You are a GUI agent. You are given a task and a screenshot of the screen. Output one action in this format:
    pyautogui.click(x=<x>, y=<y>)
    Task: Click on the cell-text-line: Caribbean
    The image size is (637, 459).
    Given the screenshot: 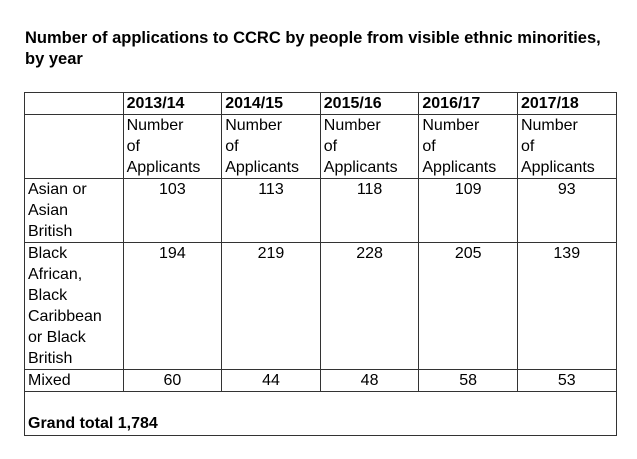 What is the action you would take?
    pyautogui.click(x=65, y=316)
    